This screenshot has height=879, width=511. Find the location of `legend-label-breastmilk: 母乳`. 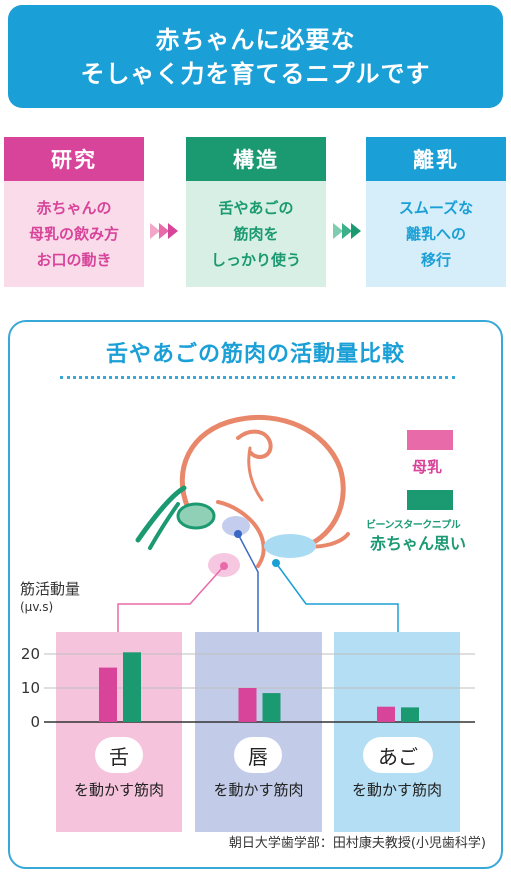

legend-label-breastmilk: 母乳 is located at coordinates (427, 467).